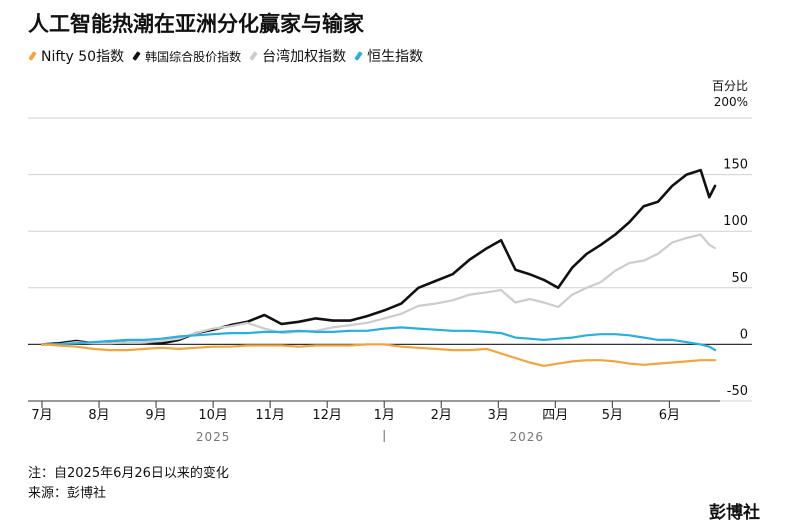 The image size is (800, 528). What do you see at coordinates (193, 56) in the screenshot?
I see `legend-label-kospi: 韩国综合股价指数` at bounding box center [193, 56].